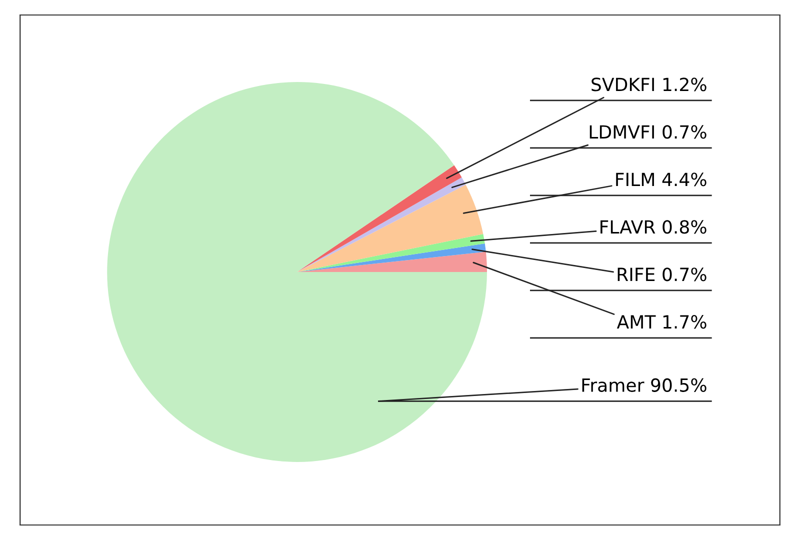 The height and width of the screenshot is (541, 800). Describe the element at coordinates (678, 385) in the screenshot. I see `data-label: 90.5%` at that location.